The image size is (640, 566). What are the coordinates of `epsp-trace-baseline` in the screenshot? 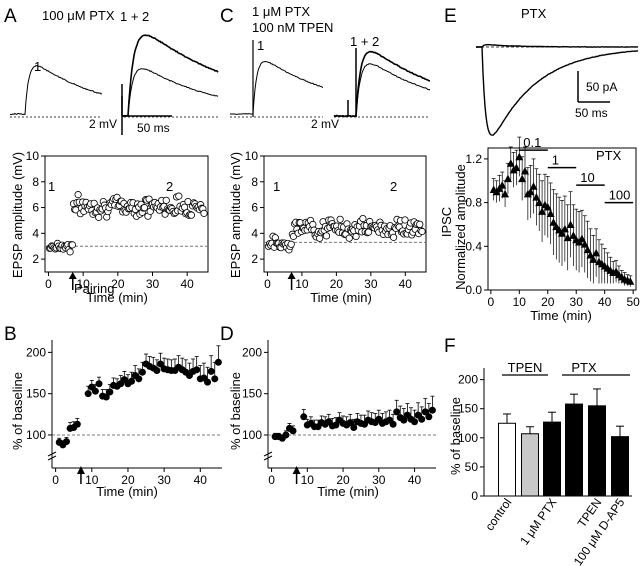 It's located at (276, 87).